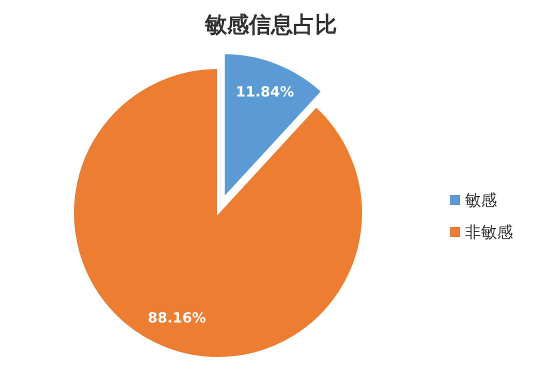  I want to click on legend-label: 敏感, so click(481, 200).